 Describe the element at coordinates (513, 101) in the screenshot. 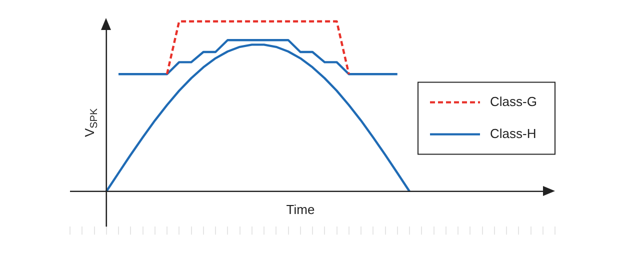

I see `legend-label: Class-G` at that location.